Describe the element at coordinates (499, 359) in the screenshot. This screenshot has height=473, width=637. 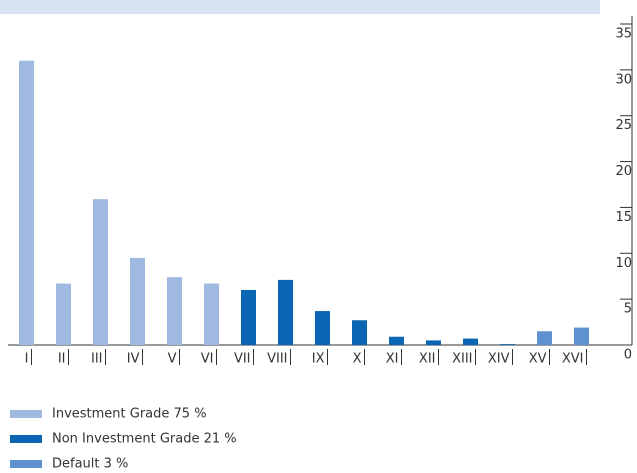
I see `x-tick-label: XIV` at that location.